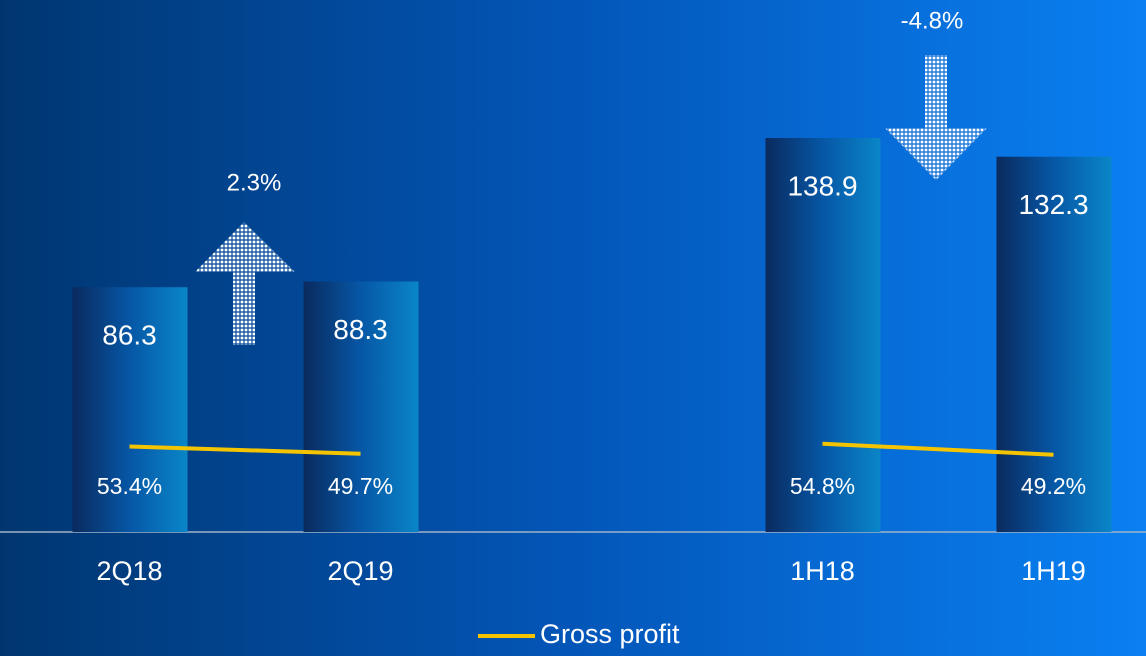  Describe the element at coordinates (129, 571) in the screenshot. I see `x-tick-label: 2Q18` at that location.